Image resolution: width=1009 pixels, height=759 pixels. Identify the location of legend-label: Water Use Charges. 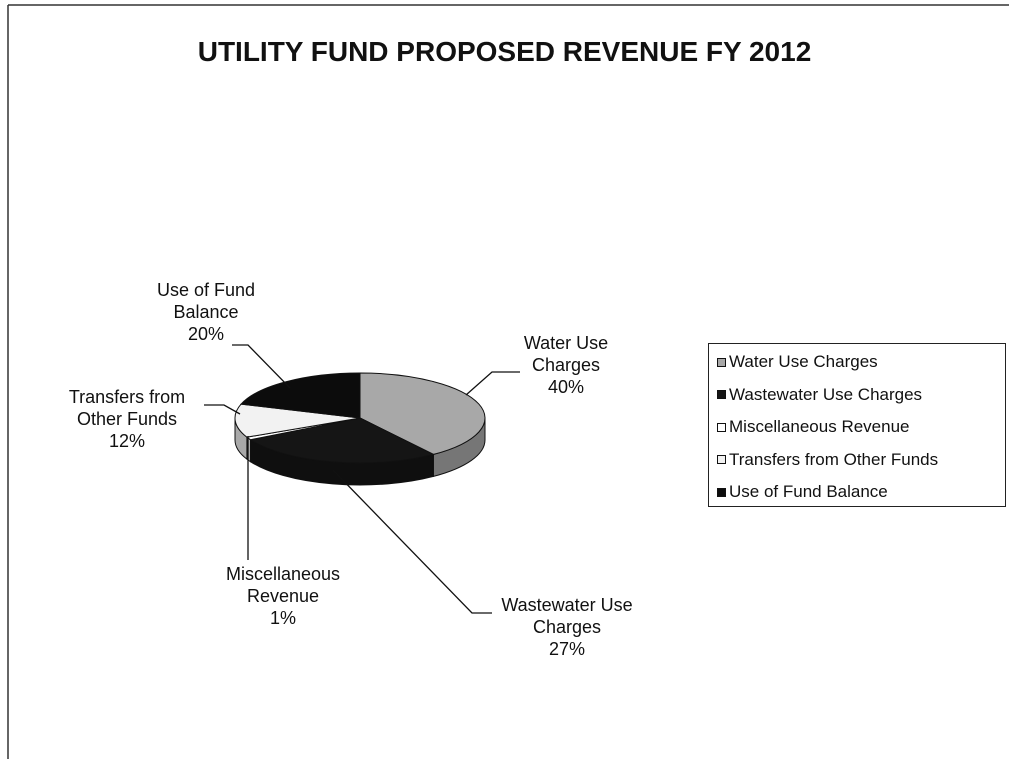
(803, 361).